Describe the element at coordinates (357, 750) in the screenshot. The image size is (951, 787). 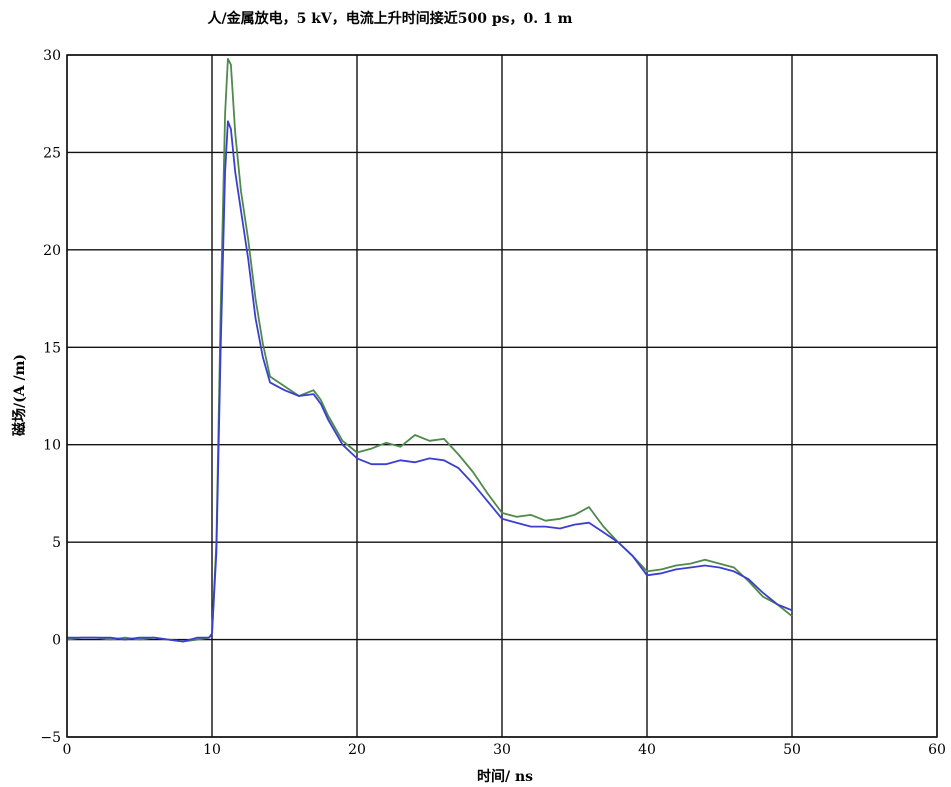
I see `x-tick-label: 20` at that location.